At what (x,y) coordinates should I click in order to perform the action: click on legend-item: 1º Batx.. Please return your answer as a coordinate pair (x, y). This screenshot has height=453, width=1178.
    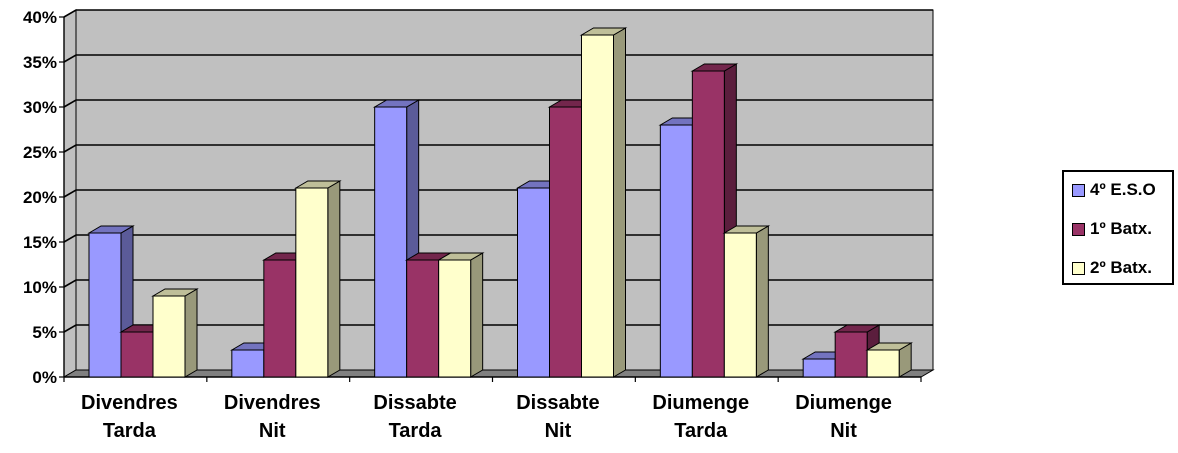
    Looking at the image, I should click on (1112, 229).